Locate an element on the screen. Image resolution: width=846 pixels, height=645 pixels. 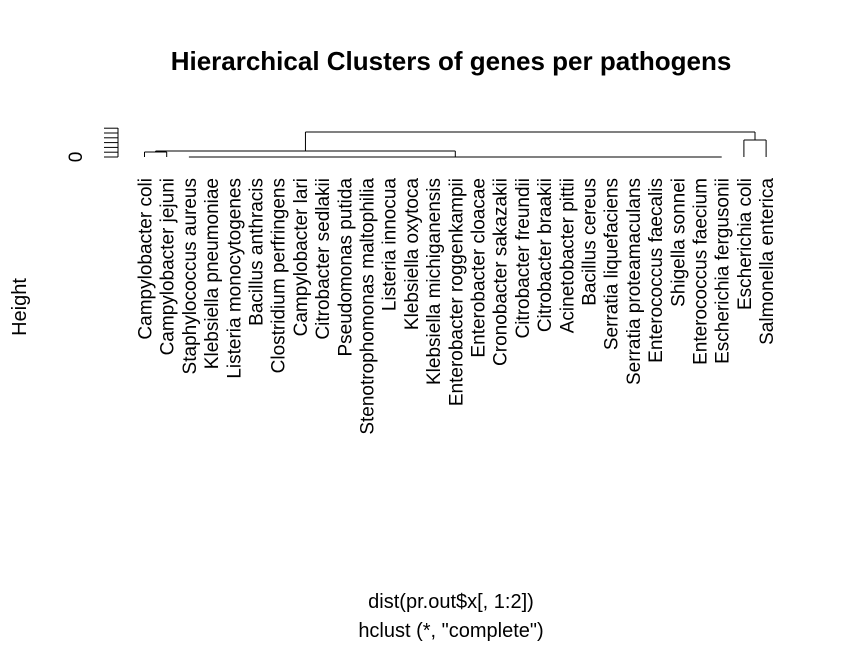
x-axis-label: dist(pr.out$x[, 1:2]) is located at coordinates (451, 602).